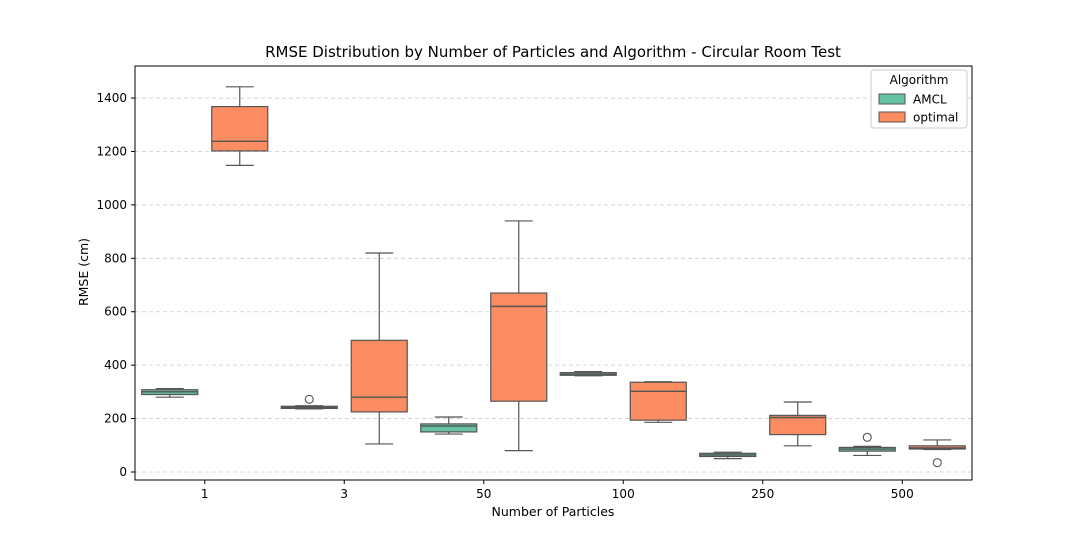 This screenshot has height=540, width=1080. I want to click on y-axis: 0 200 400 600 800 1000 1200 1400, so click(115, 285).